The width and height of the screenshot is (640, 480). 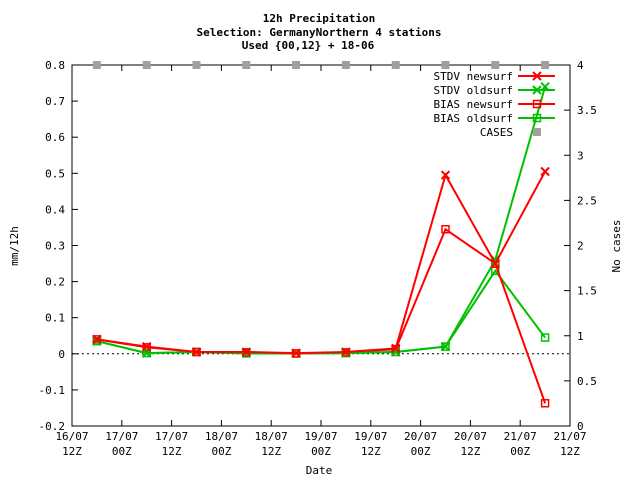 What do you see at coordinates (580, 155) in the screenshot?
I see `y2-tick-label: 3` at bounding box center [580, 155].